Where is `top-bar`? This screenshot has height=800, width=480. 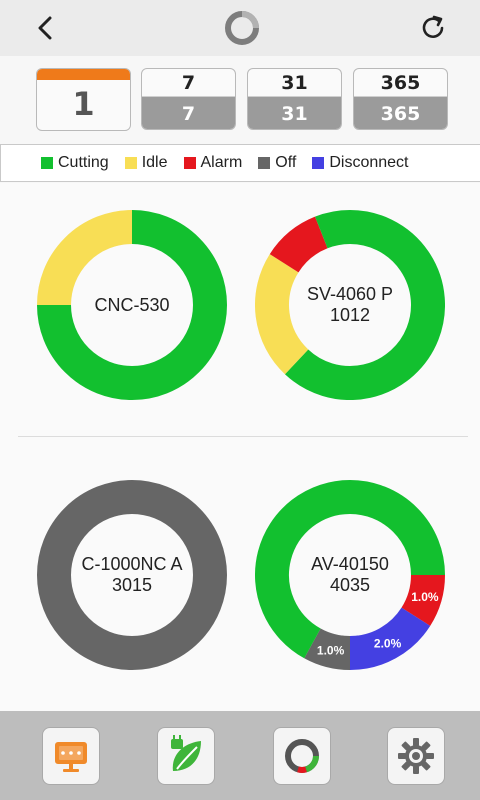 top-bar is located at coordinates (240, 28).